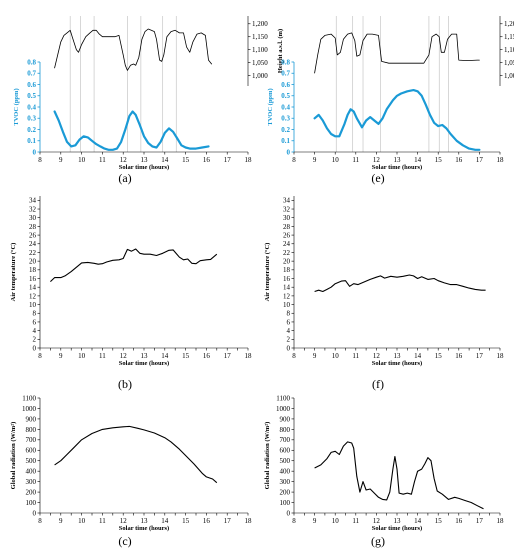  What do you see at coordinates (287, 288) in the screenshot?
I see `y-tick-label: 14` at bounding box center [287, 288].